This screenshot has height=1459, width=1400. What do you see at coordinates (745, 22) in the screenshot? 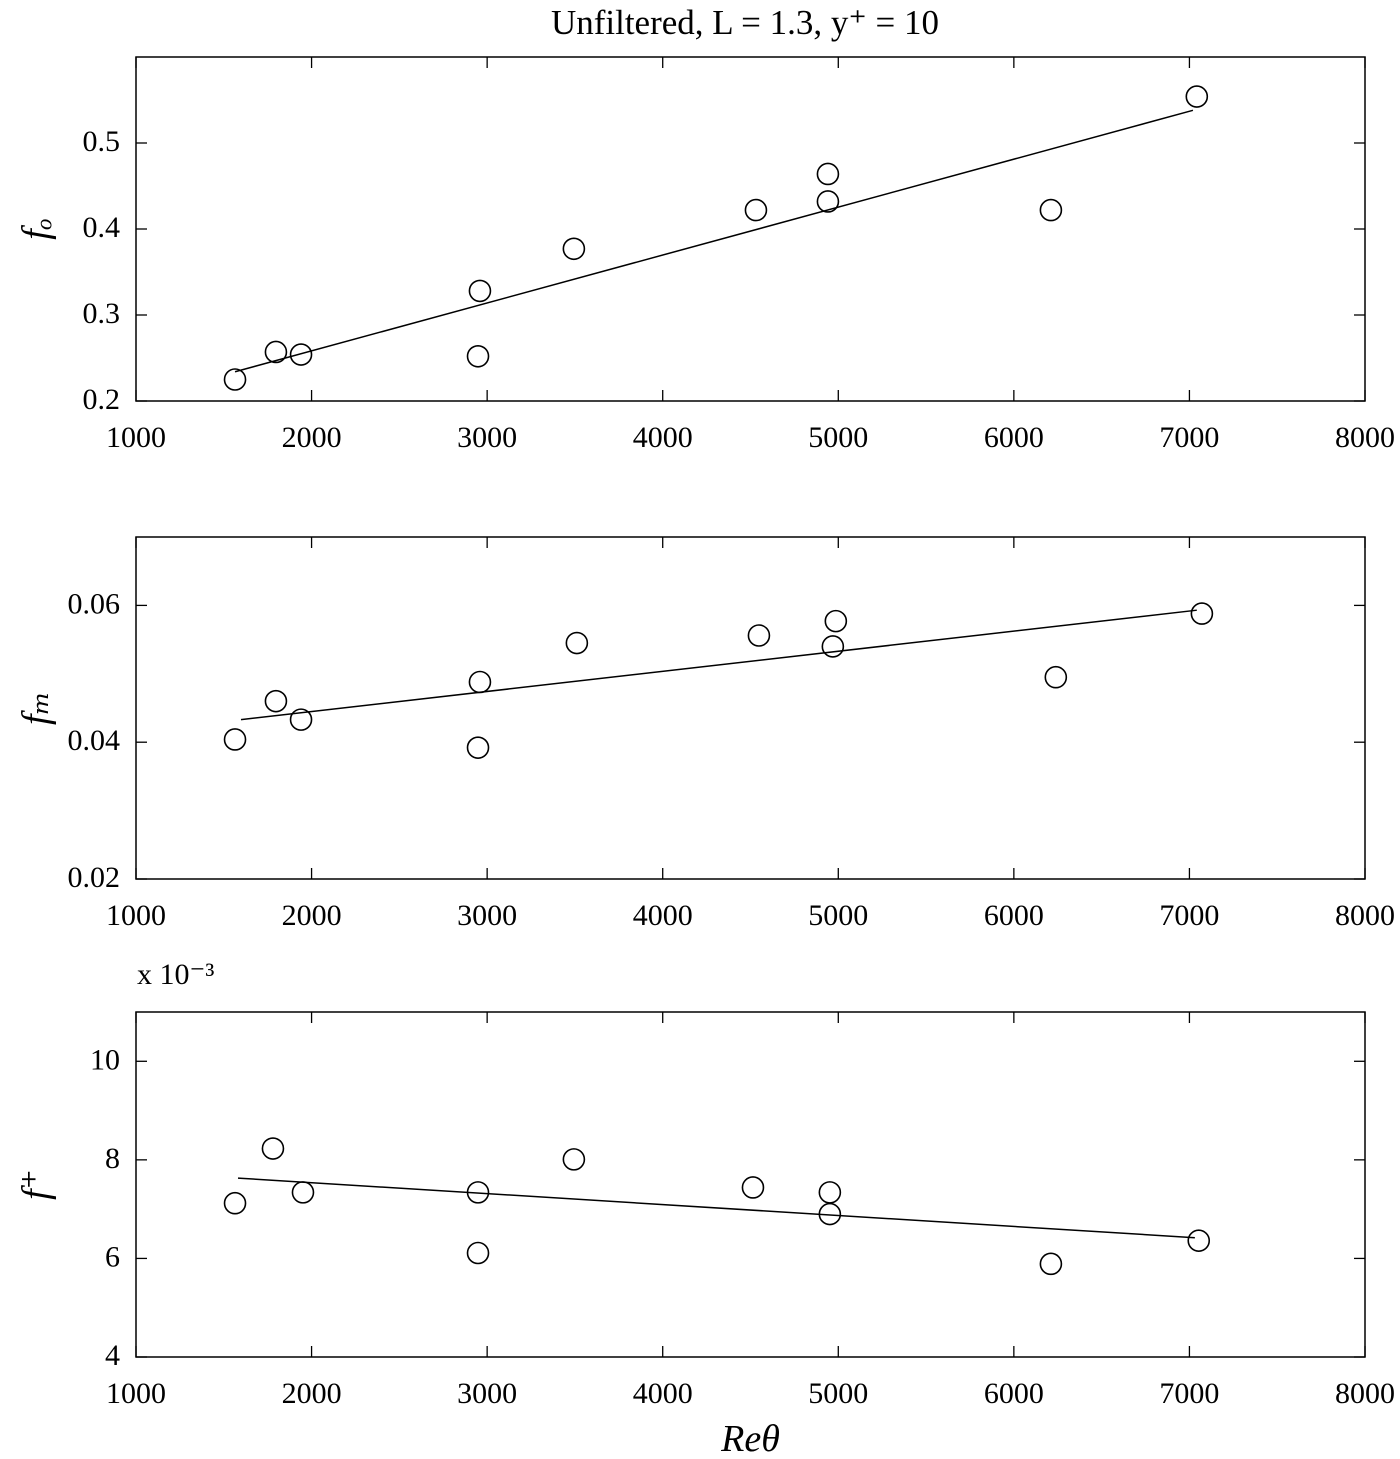
I see `chart-title: Unfiltered, L = 1.3, y⁺ = 10` at bounding box center [745, 22].